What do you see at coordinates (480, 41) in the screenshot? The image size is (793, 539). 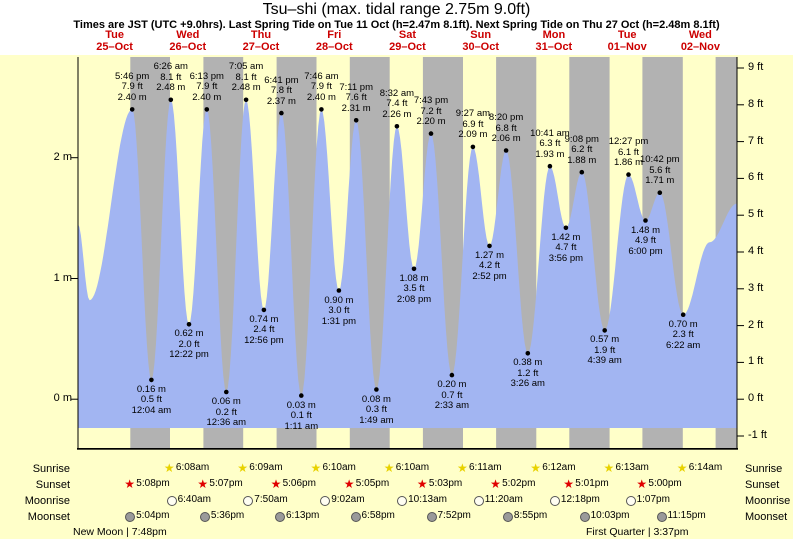 I see `day-label: Sun 30–Oct` at bounding box center [480, 41].